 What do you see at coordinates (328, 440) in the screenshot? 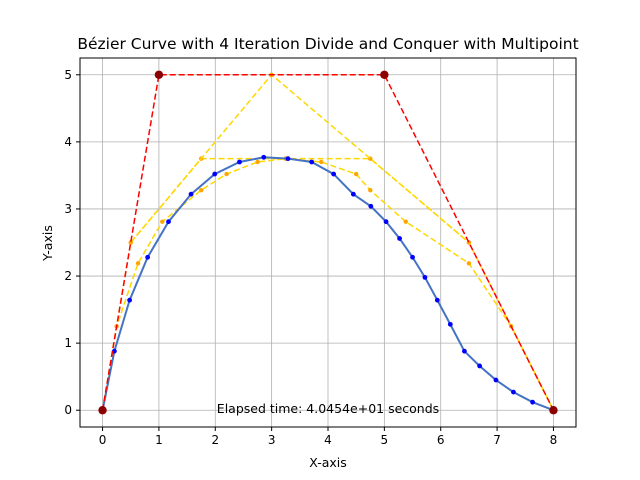
I see `x-tick-label: 4` at bounding box center [328, 440].